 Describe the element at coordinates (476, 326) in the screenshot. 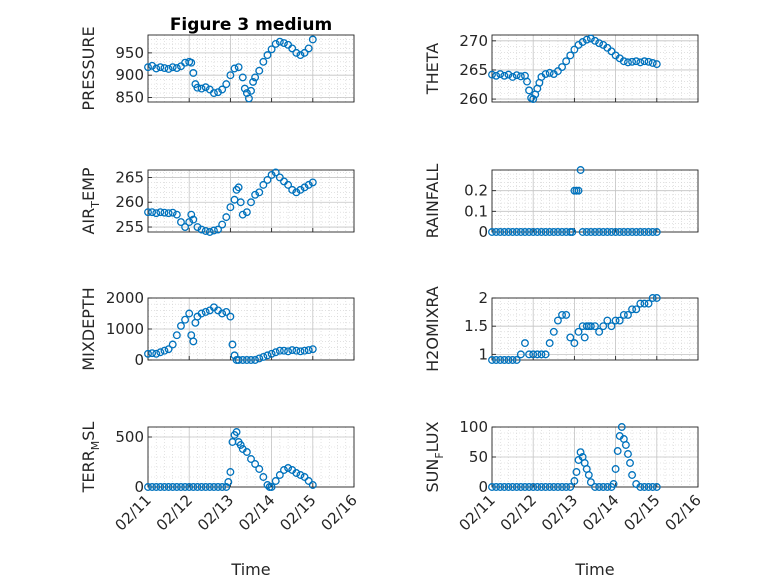

I see `y-tick-label: 1.5` at that location.